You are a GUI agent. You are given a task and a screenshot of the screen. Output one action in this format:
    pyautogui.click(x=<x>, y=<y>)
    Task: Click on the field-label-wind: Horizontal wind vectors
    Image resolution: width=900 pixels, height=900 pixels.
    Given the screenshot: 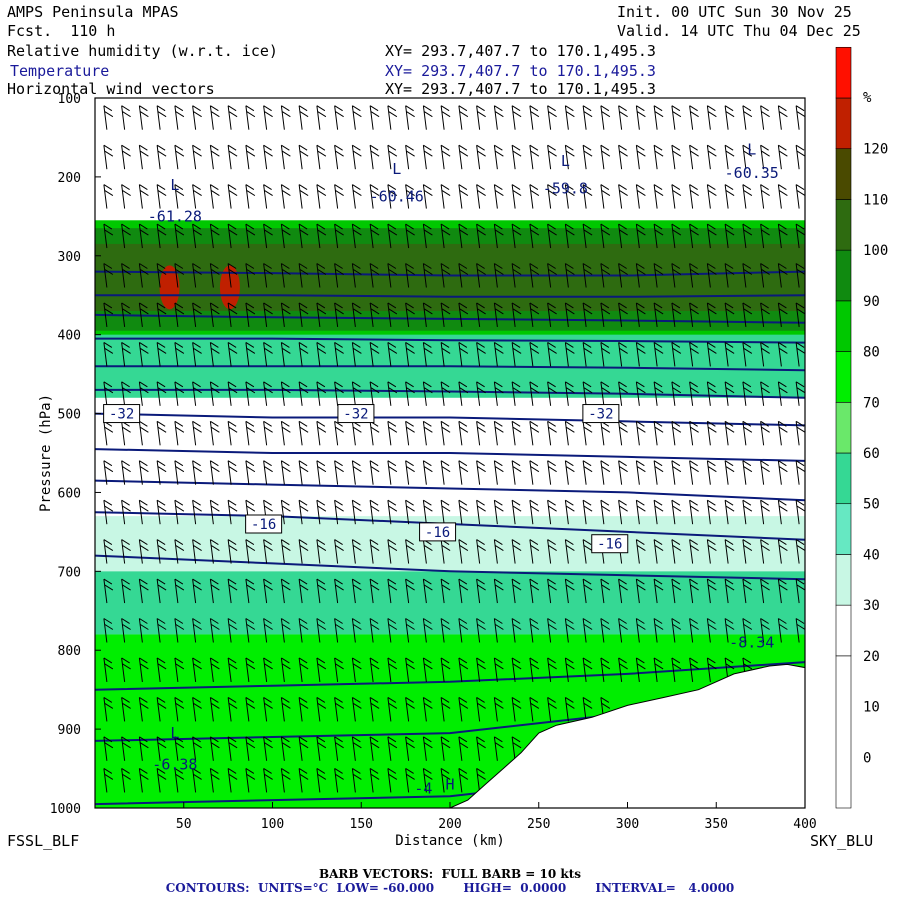 What is the action you would take?
    pyautogui.click(x=111, y=89)
    